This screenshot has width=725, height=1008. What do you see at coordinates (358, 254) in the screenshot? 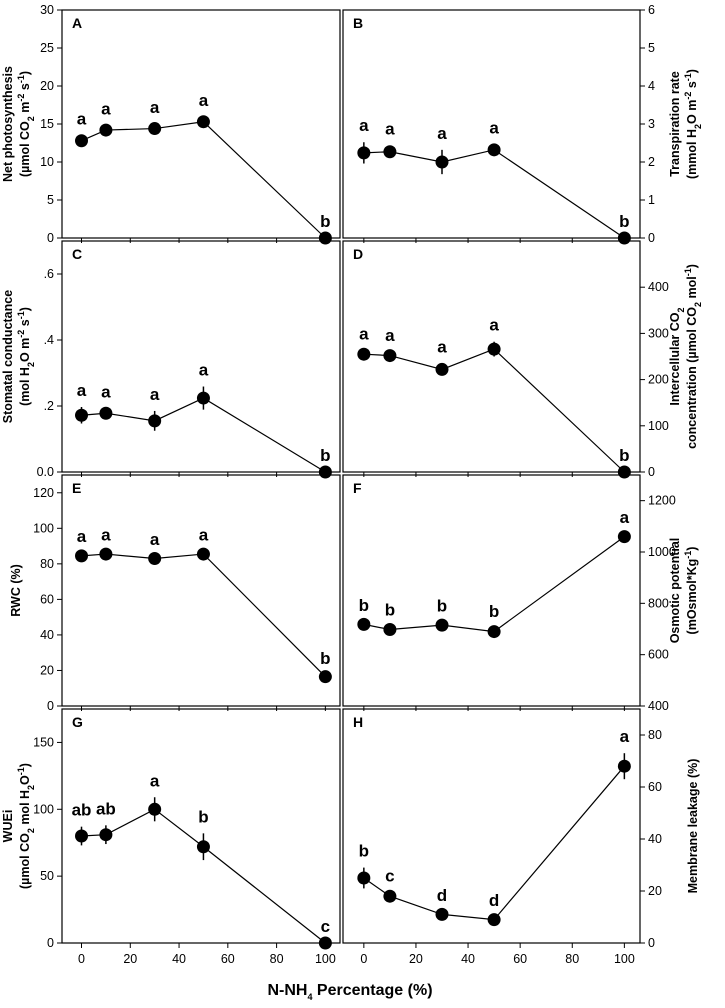
I see `panel-d-label: D` at bounding box center [358, 254].